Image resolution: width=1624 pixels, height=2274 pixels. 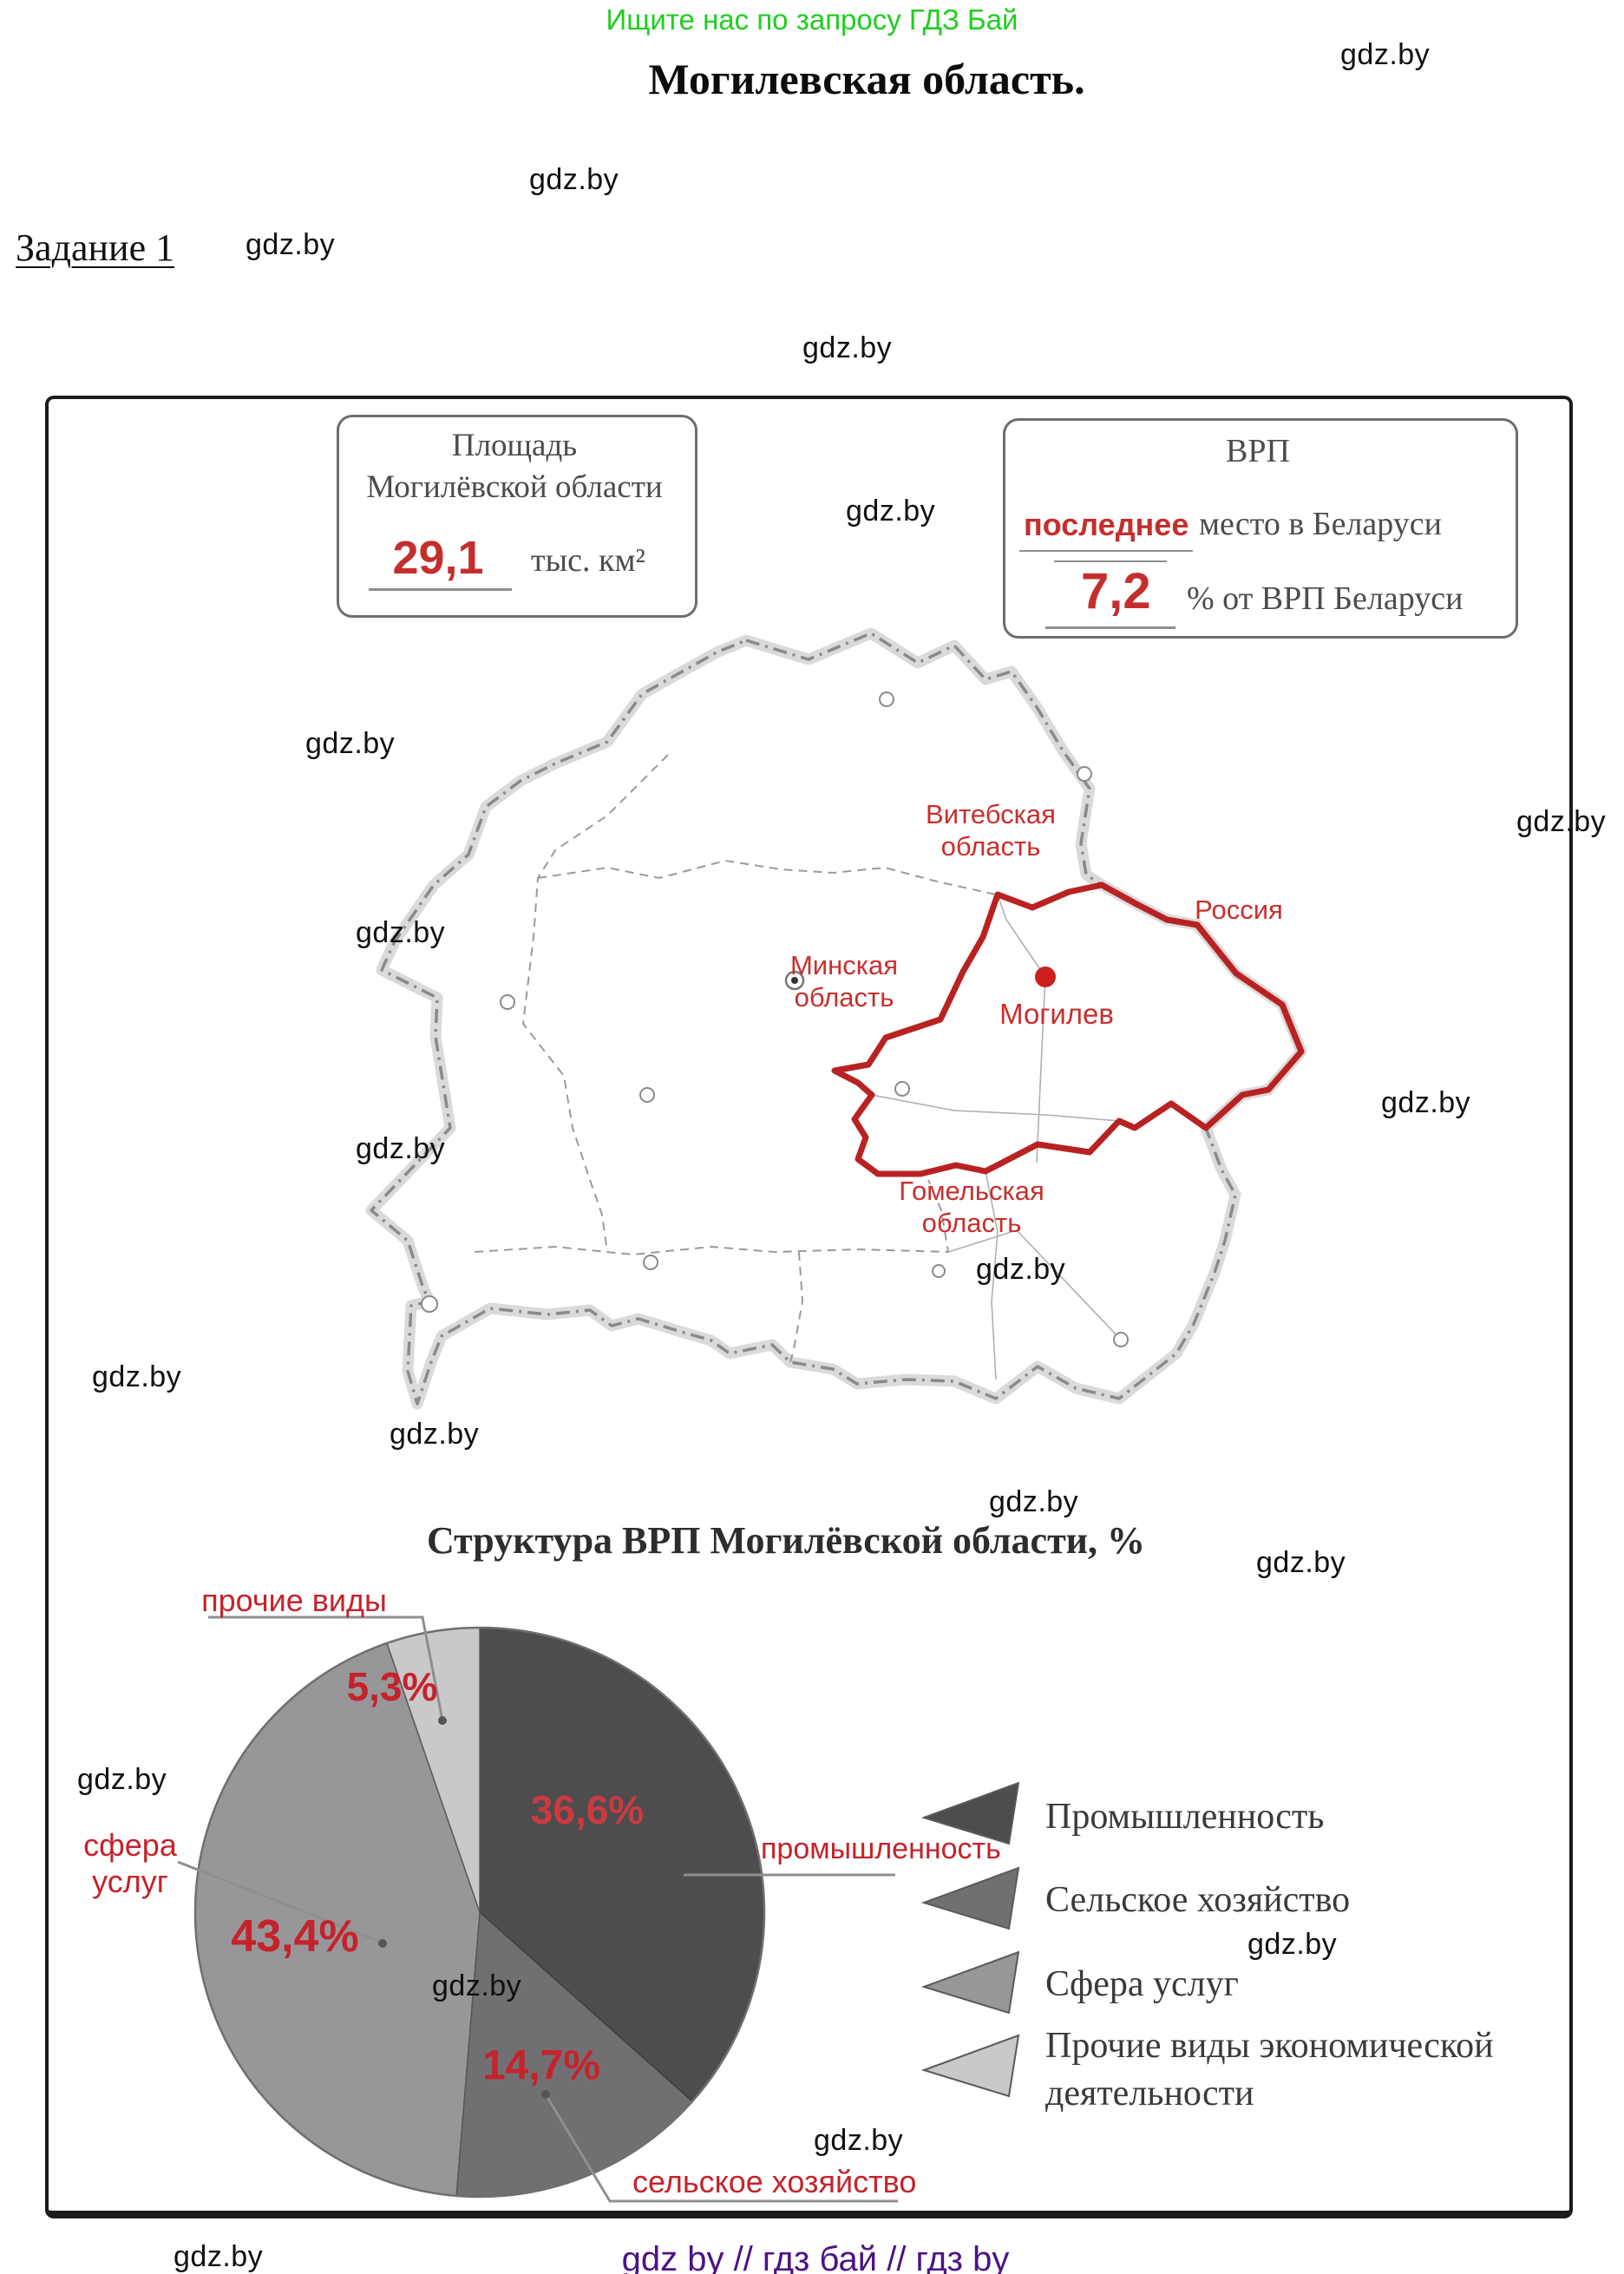 I want to click on area-value: 29,1, so click(x=438, y=558).